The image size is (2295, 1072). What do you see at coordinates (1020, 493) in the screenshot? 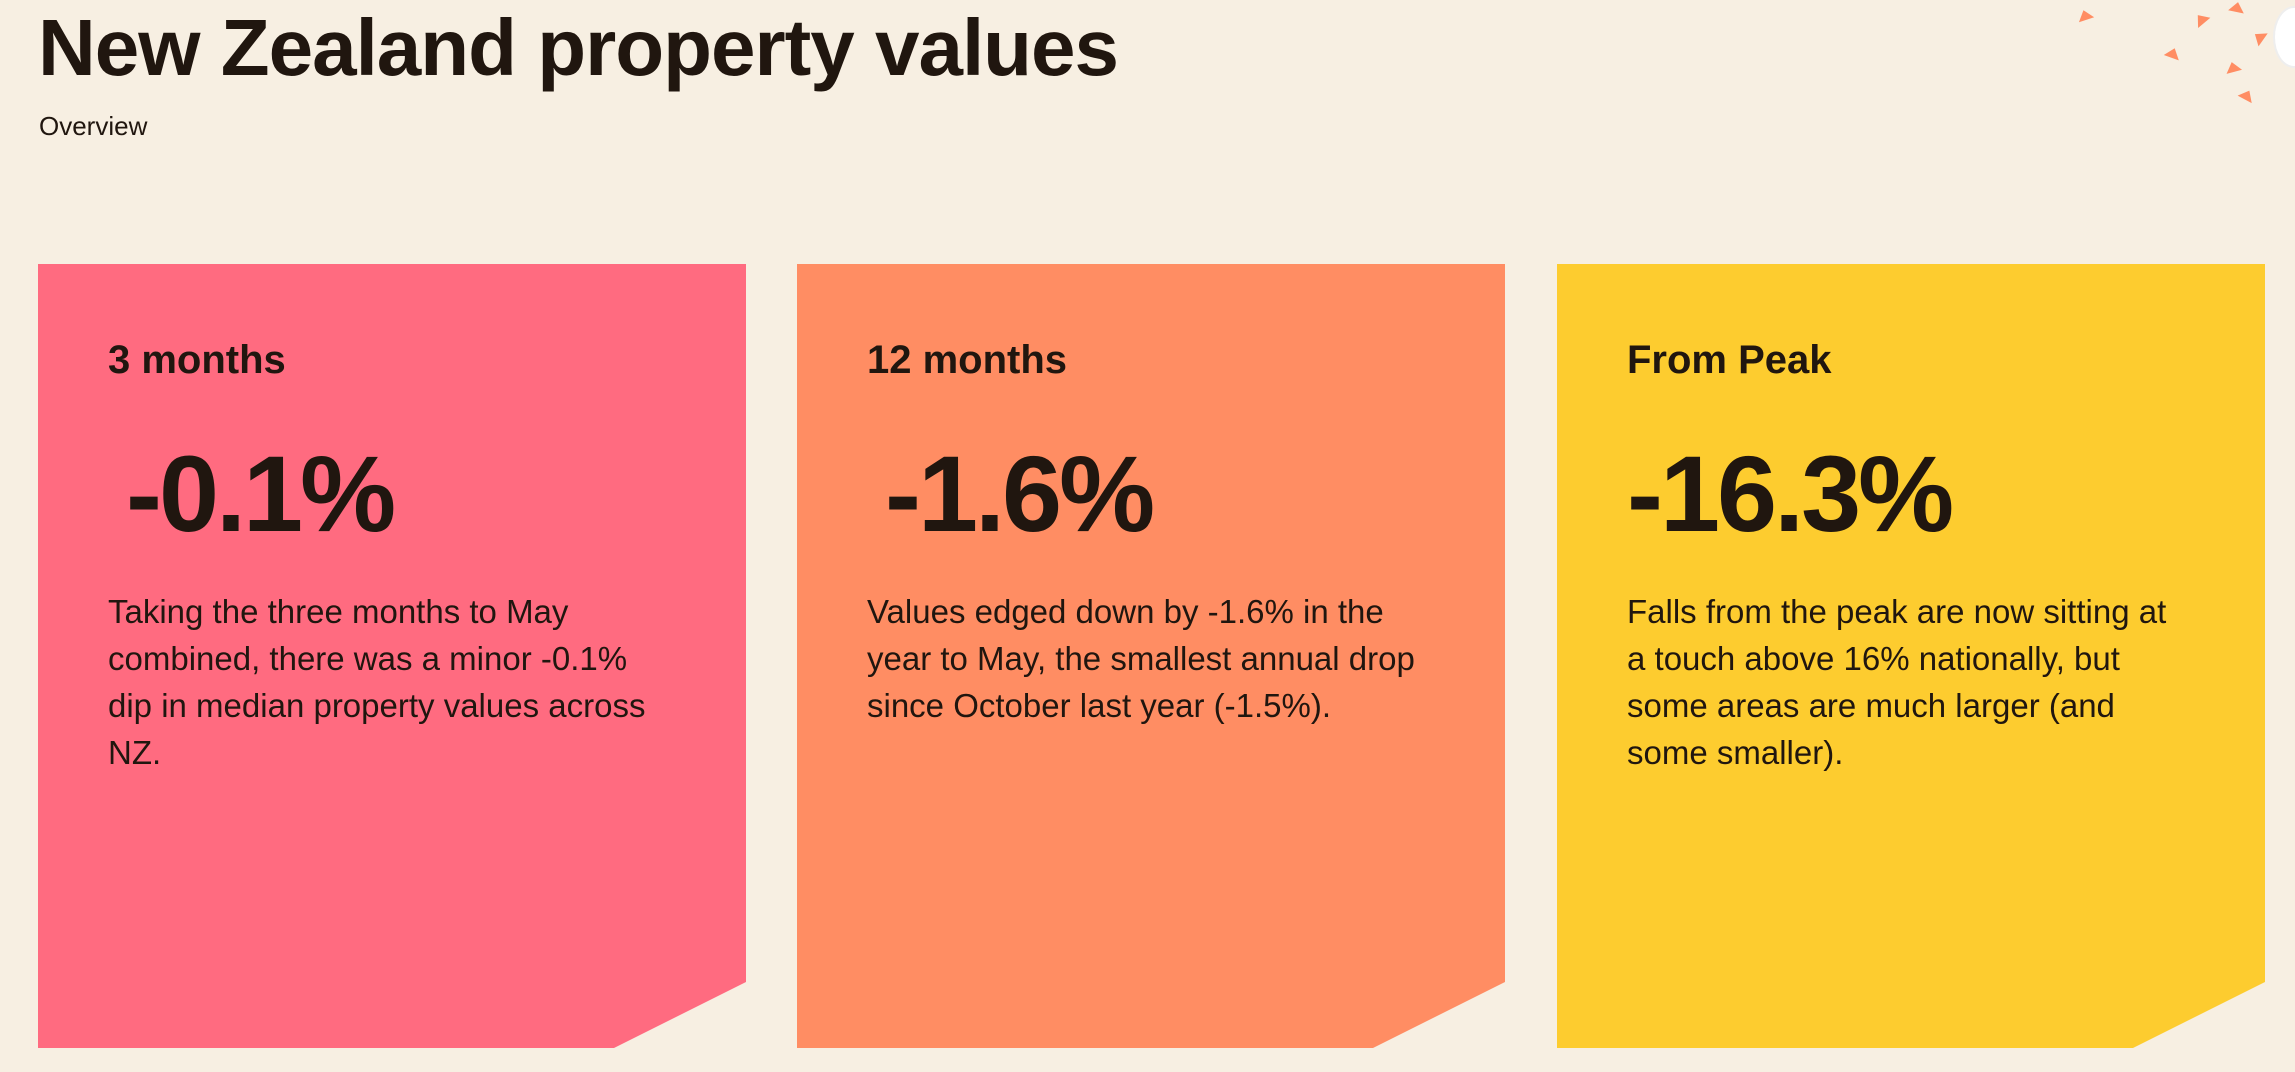
I see `card-value: -1.6%` at bounding box center [1020, 493].